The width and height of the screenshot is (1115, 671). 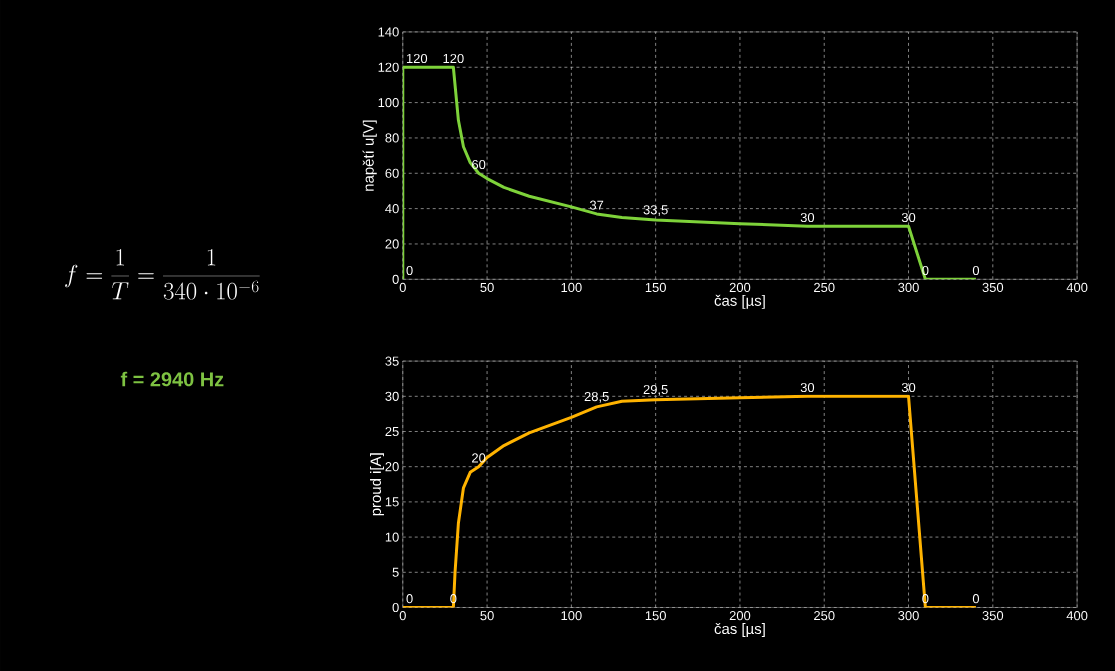 What do you see at coordinates (392, 537) in the screenshot?
I see `y-tick-label: 10` at bounding box center [392, 537].